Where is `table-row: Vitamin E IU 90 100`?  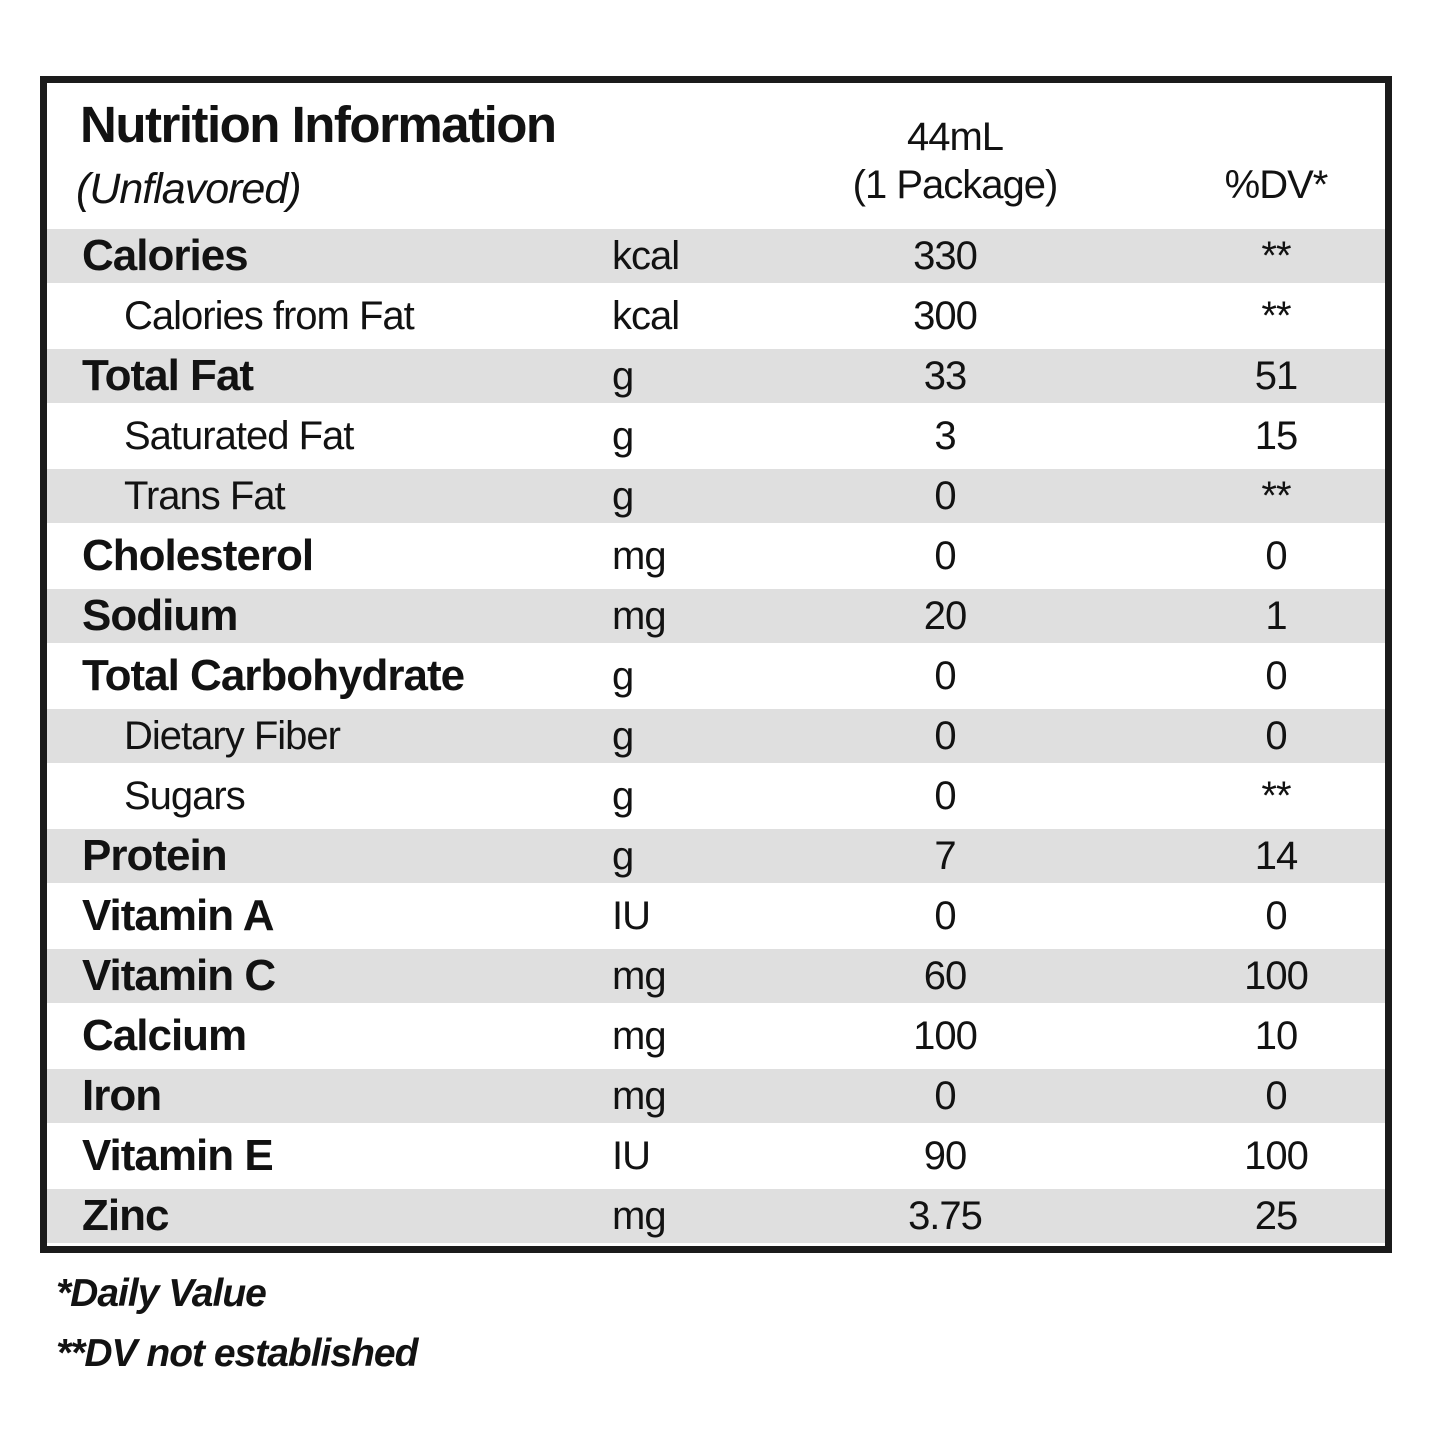
table-row: Vitamin E IU 90 100 is located at coordinates (716, 1156).